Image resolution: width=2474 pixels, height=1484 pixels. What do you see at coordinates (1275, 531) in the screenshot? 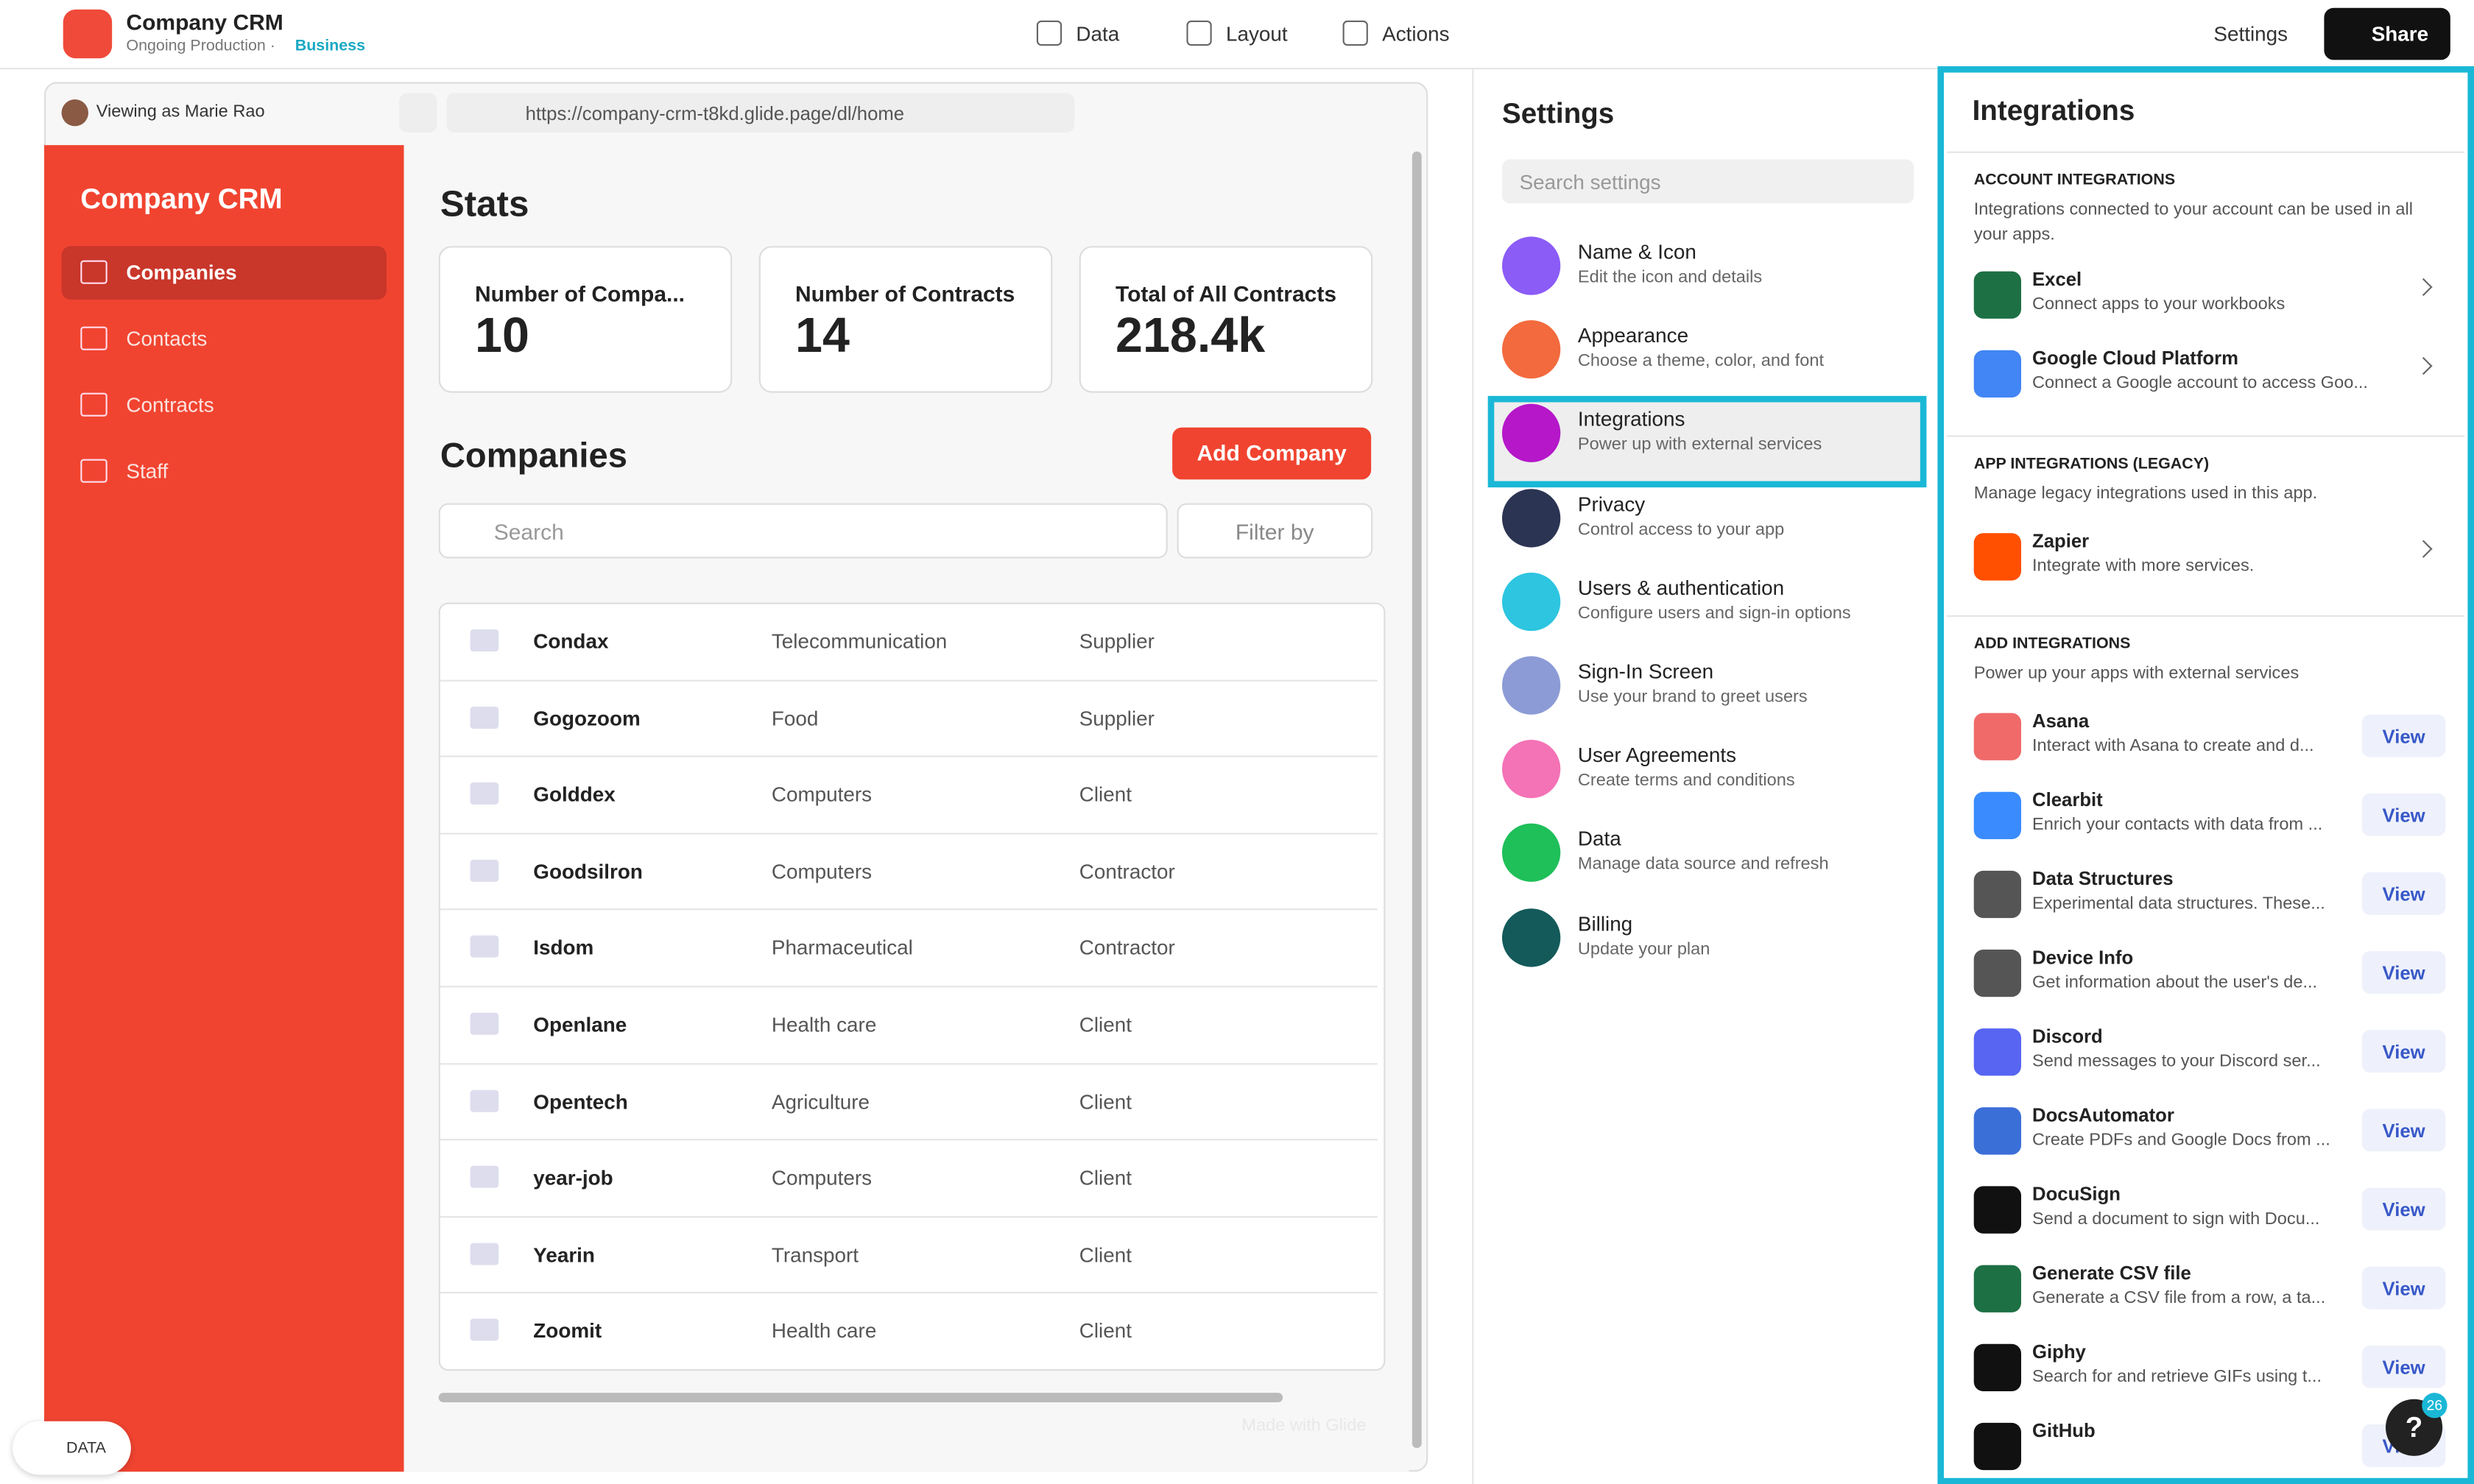
I see `filter-button: Filter by` at bounding box center [1275, 531].